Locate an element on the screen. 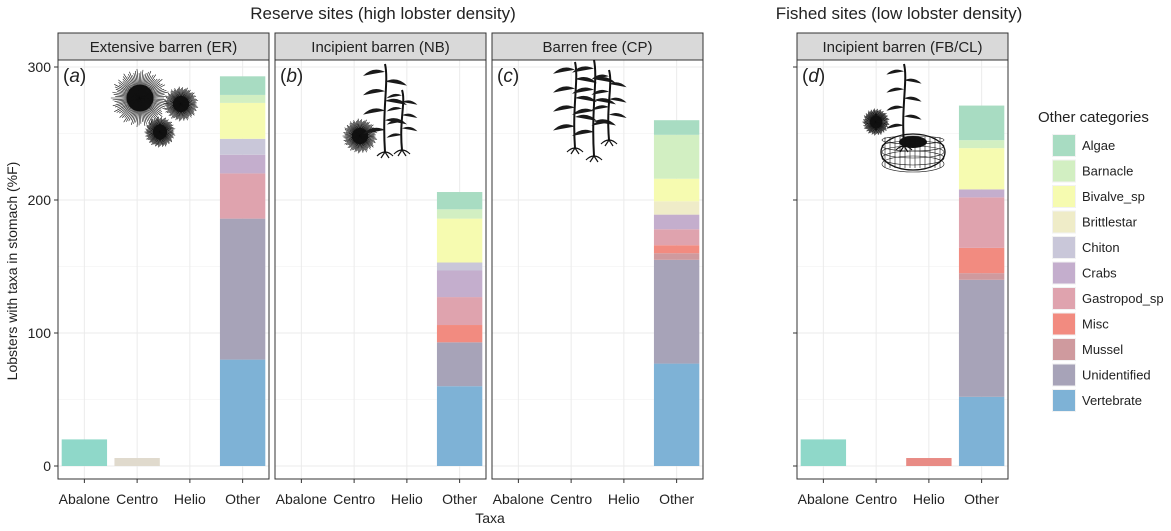  group-title-reserve: Reserve sites (high lobster density) is located at coordinates (383, 13).